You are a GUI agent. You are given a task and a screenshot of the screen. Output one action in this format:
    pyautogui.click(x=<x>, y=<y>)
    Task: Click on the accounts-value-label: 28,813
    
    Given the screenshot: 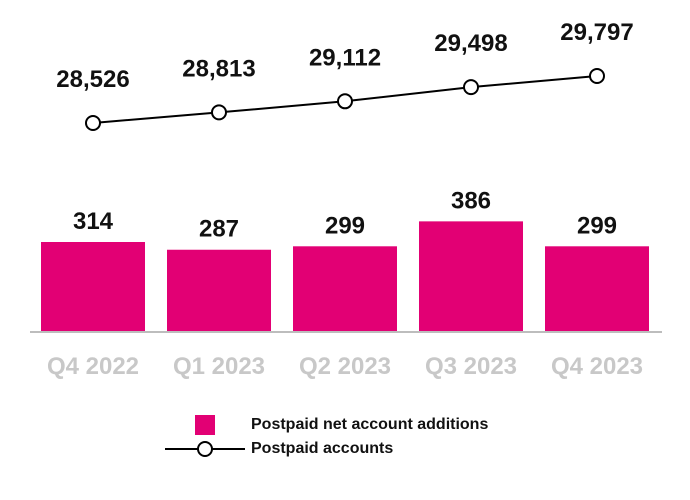 What is the action you would take?
    pyautogui.click(x=218, y=68)
    